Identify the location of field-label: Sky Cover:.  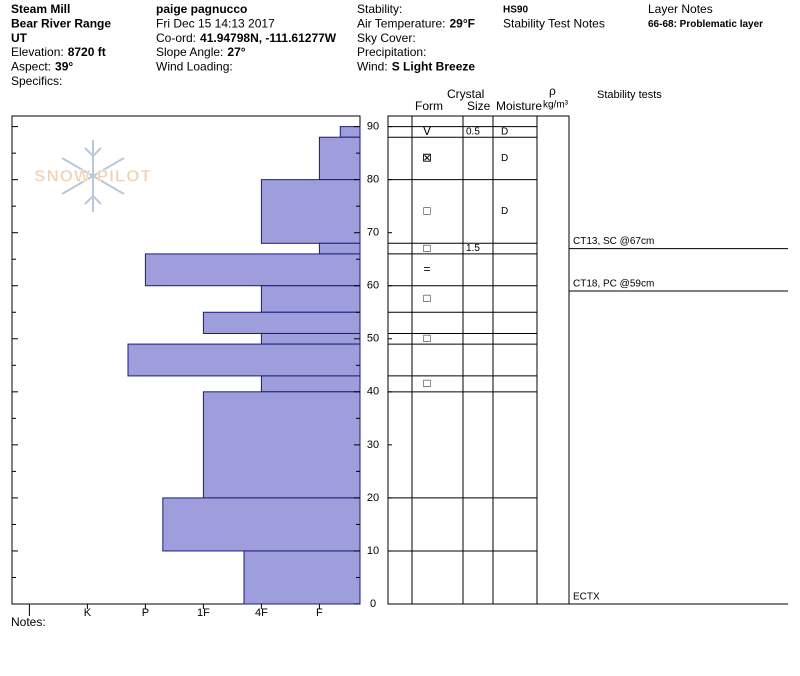
(386, 38).